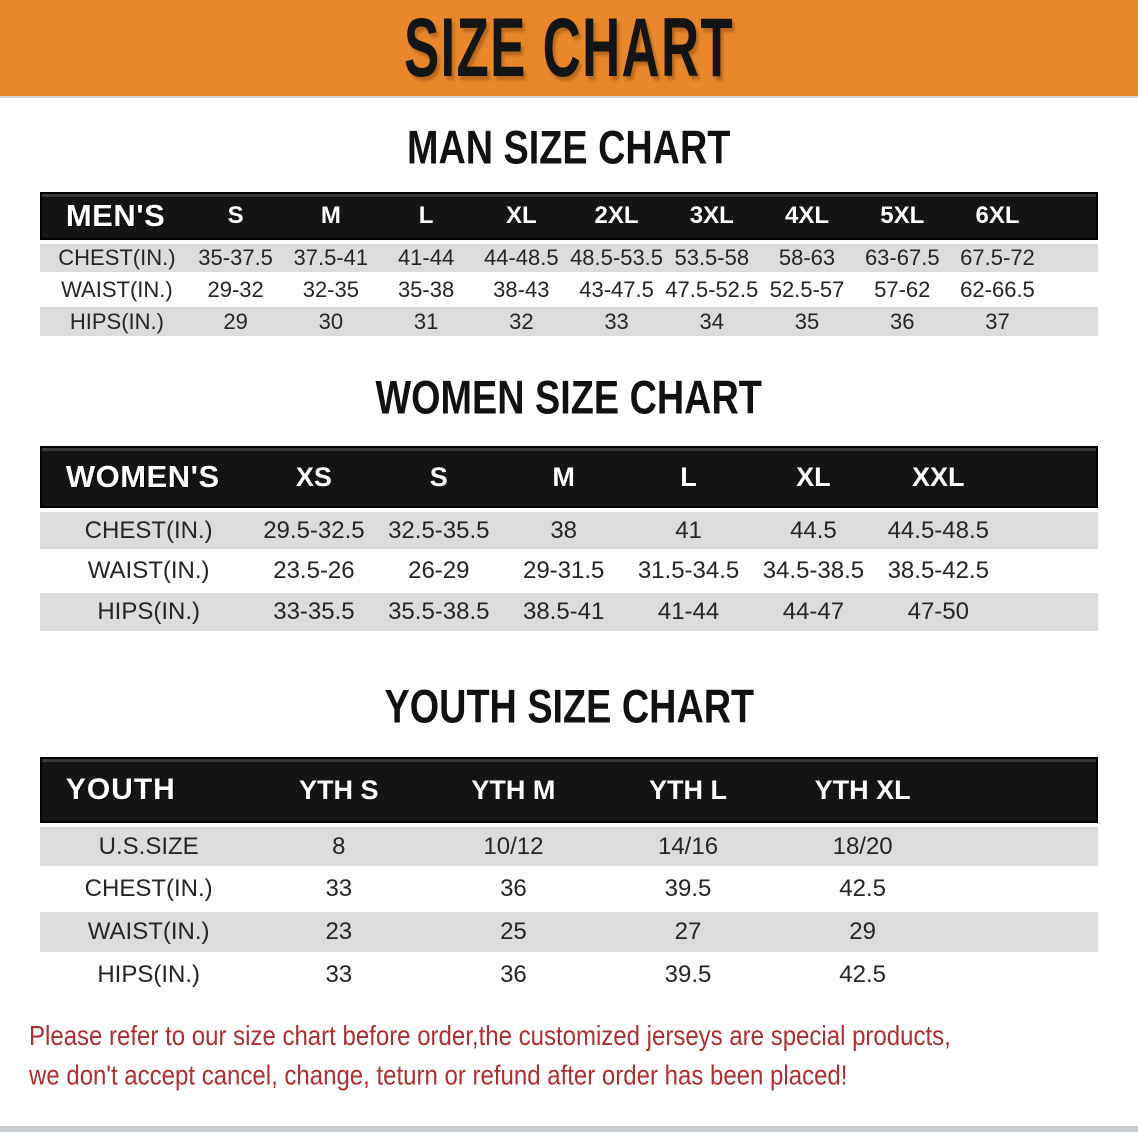 The image size is (1138, 1132). Describe the element at coordinates (688, 930) in the screenshot. I see `size-cell: 27` at that location.